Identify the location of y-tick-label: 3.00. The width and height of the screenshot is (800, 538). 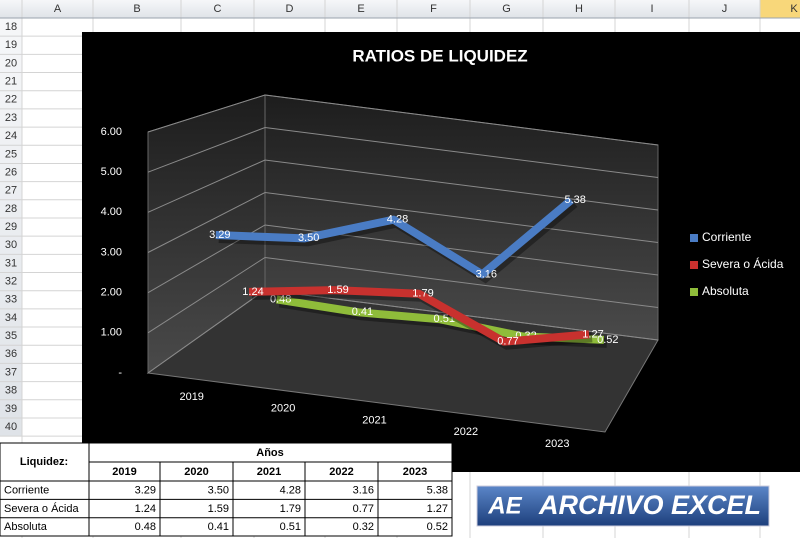
(111, 252).